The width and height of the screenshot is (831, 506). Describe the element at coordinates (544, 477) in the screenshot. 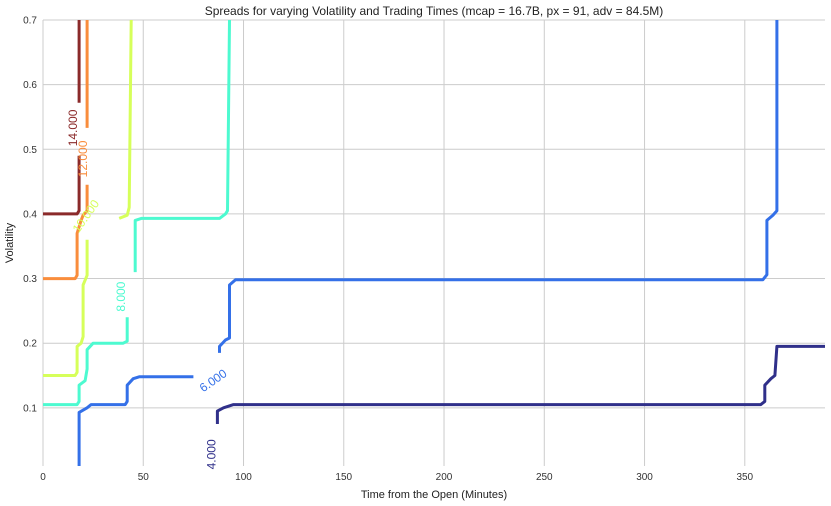

I see `x-tick-label: 250` at that location.